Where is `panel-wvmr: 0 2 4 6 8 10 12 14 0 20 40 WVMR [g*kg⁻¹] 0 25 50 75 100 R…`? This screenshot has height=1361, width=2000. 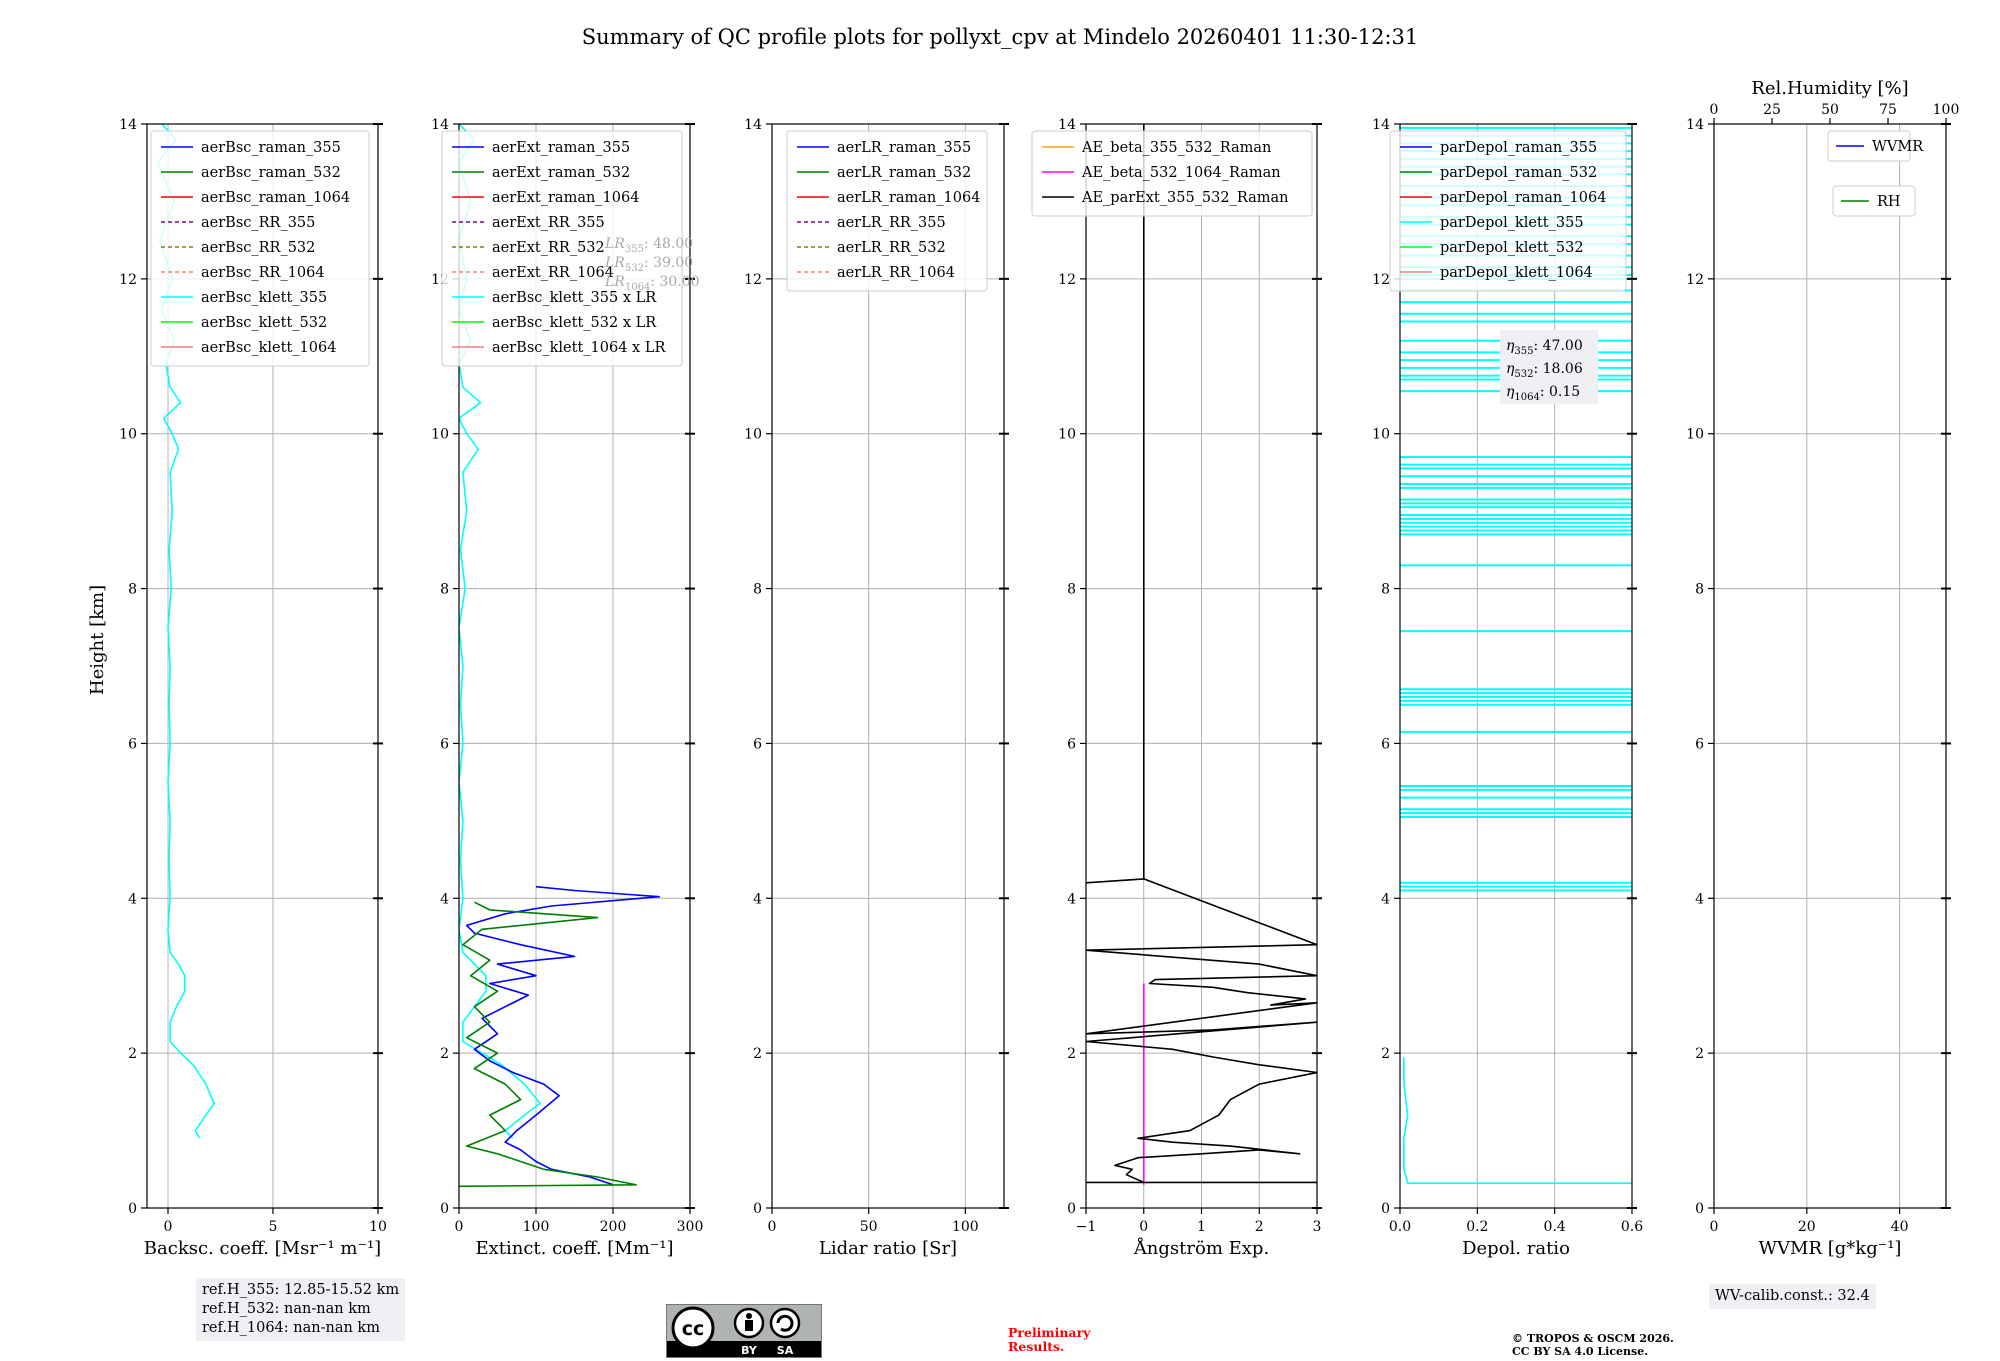
panel-wvmr: 0 2 4 6 8 10 12 14 0 20 40 WVMR [g*kg⁻¹] 0 25 50 75 100 R… is located at coordinates (1822, 668).